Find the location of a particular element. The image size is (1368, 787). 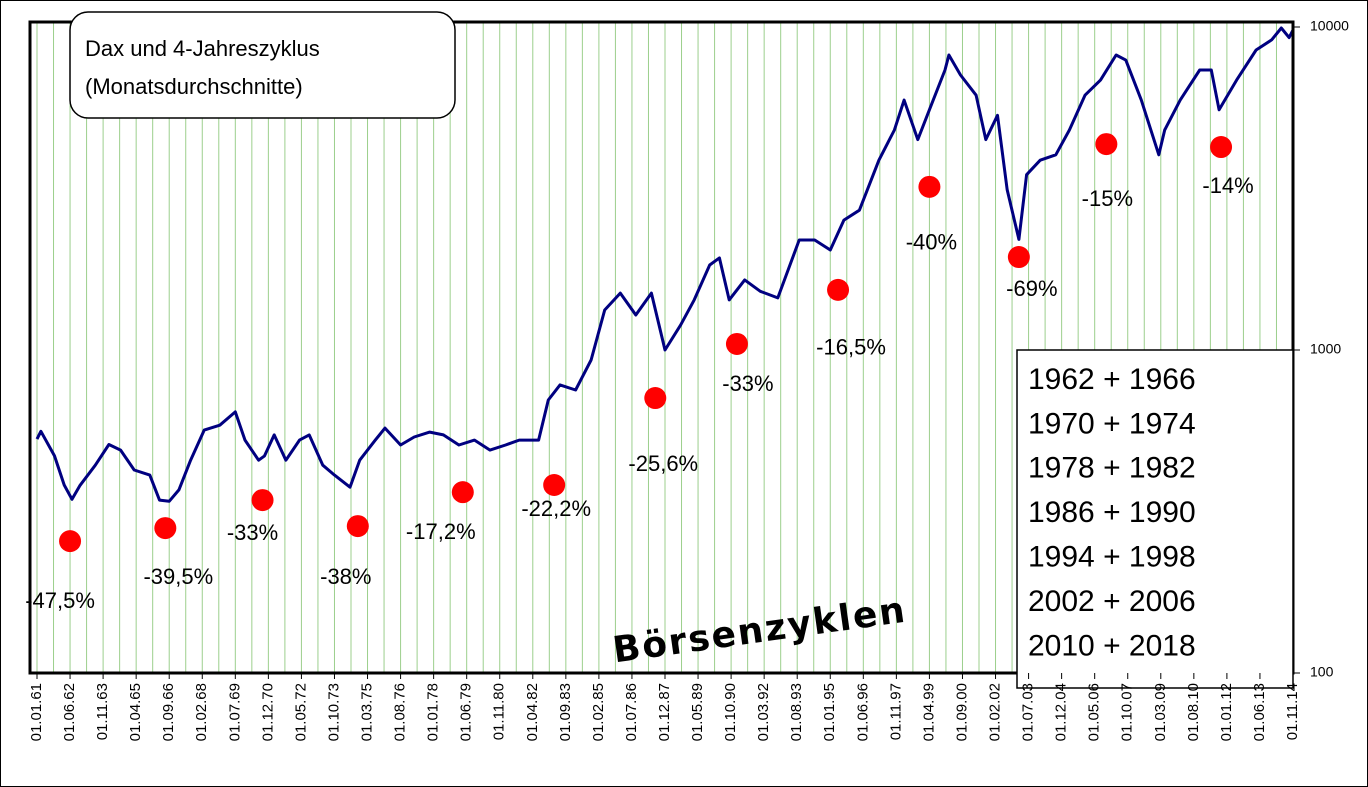

chart-title: Dax und 4-Jahreszyklus is located at coordinates (202, 48).